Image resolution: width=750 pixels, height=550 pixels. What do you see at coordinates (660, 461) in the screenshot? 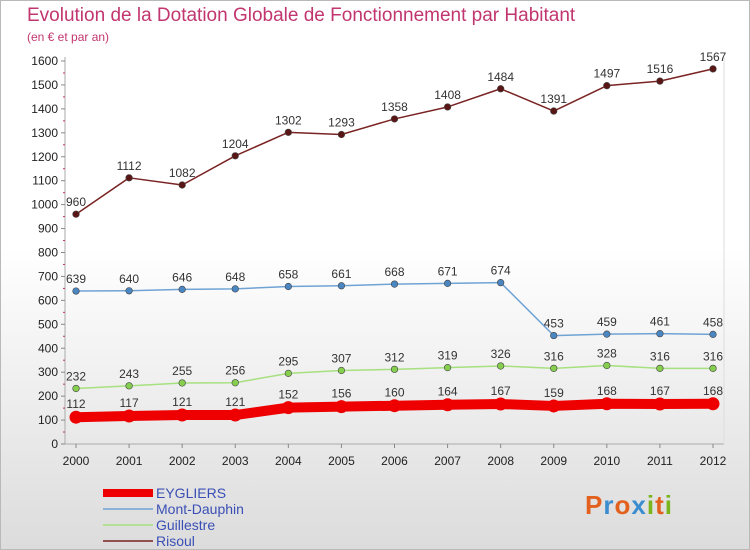
I see `x-tick-label: 2011` at bounding box center [660, 461].